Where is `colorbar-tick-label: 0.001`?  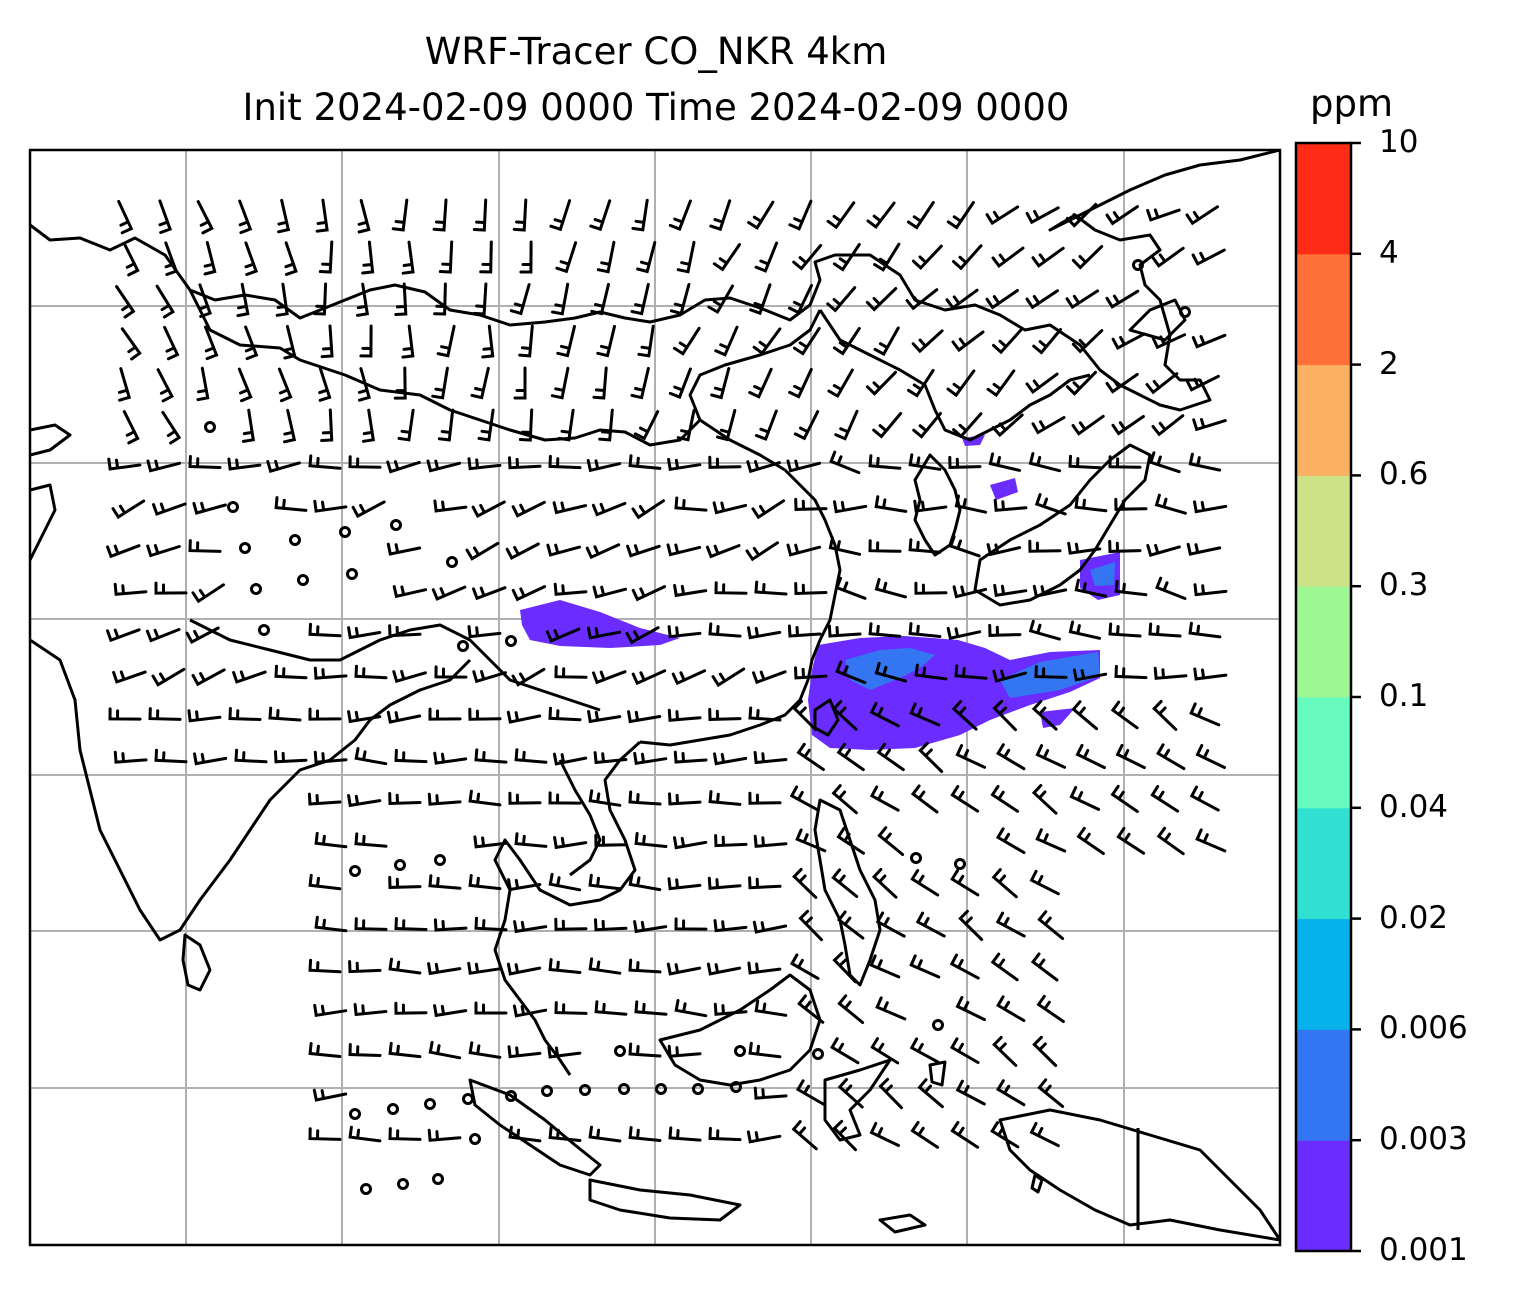
colorbar-tick-label: 0.001 is located at coordinates (1423, 1250).